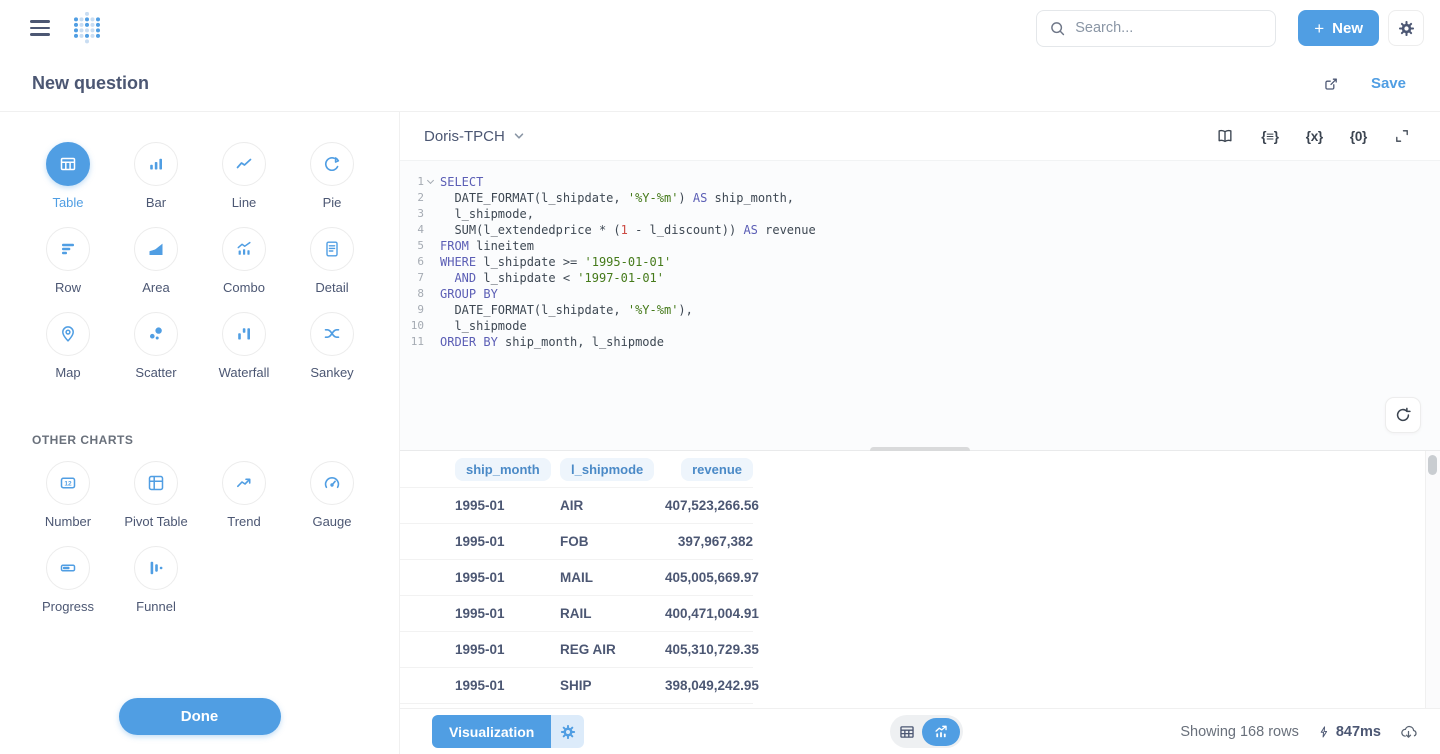  I want to click on chart-type-pivot-table: Pivot Table, so click(156, 495).